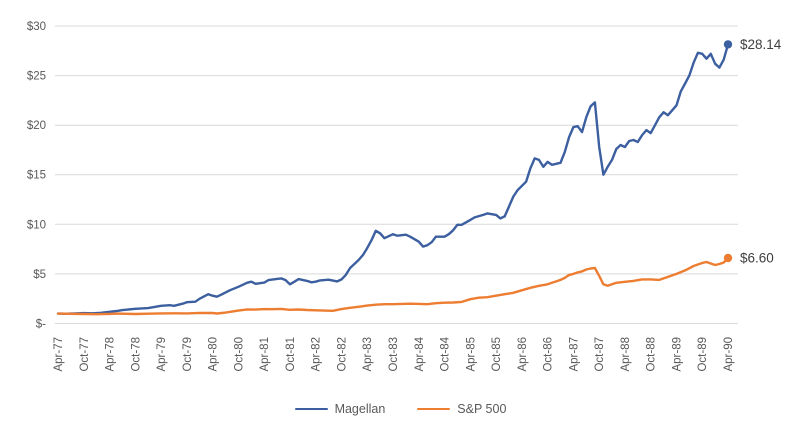  Describe the element at coordinates (446, 353) in the screenshot. I see `x-tick-label: Oct-84` at that location.